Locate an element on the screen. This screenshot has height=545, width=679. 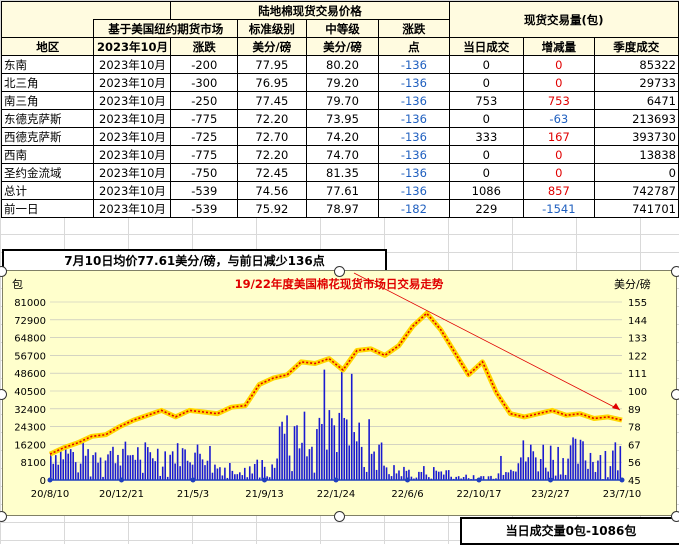
table-cell: 72.45 is located at coordinates (272, 173).